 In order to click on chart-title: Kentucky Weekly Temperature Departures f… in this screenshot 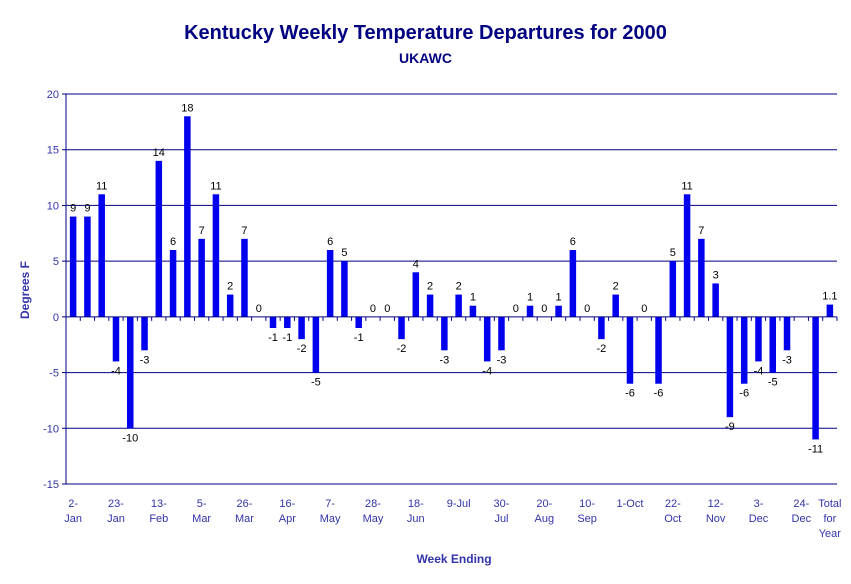, I will do `click(425, 33)`.